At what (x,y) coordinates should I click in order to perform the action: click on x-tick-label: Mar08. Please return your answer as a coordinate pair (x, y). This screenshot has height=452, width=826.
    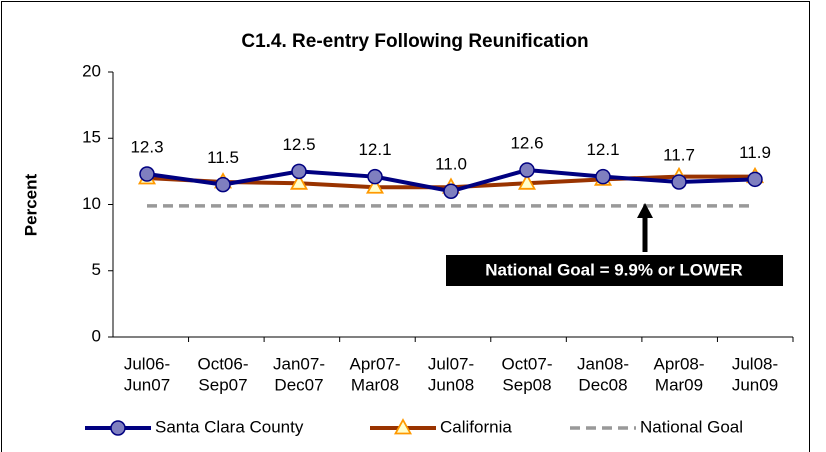
    Looking at the image, I should click on (375, 384).